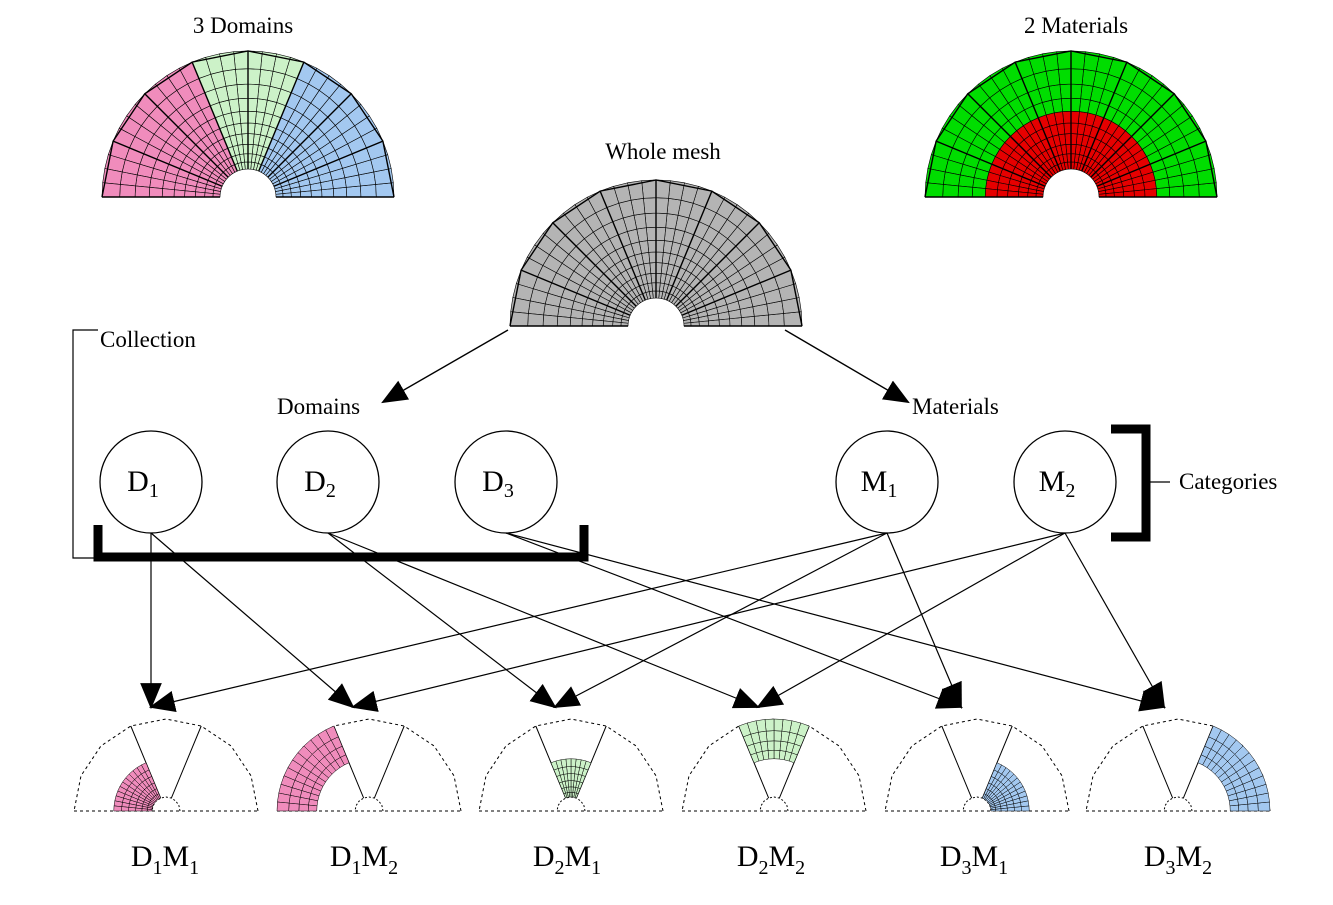 This screenshot has width=1333, height=905. What do you see at coordinates (720, 620) in the screenshot?
I see `edge-m1-d2m1` at bounding box center [720, 620].